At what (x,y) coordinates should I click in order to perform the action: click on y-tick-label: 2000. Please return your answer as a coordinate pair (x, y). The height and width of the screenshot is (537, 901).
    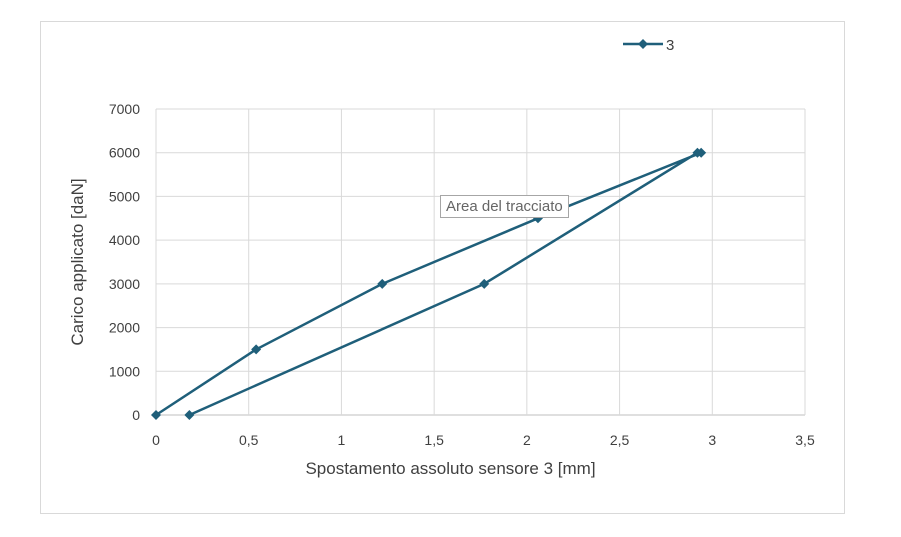
    Looking at the image, I should click on (124, 328).